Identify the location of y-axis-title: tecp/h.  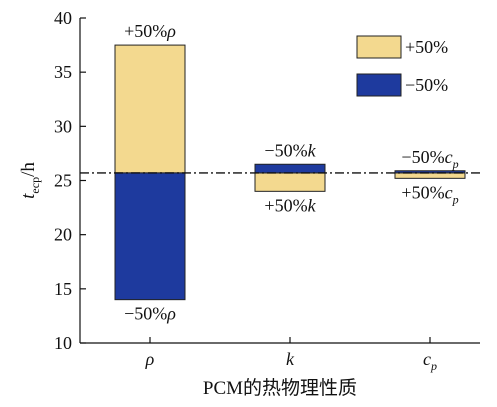
(30, 180).